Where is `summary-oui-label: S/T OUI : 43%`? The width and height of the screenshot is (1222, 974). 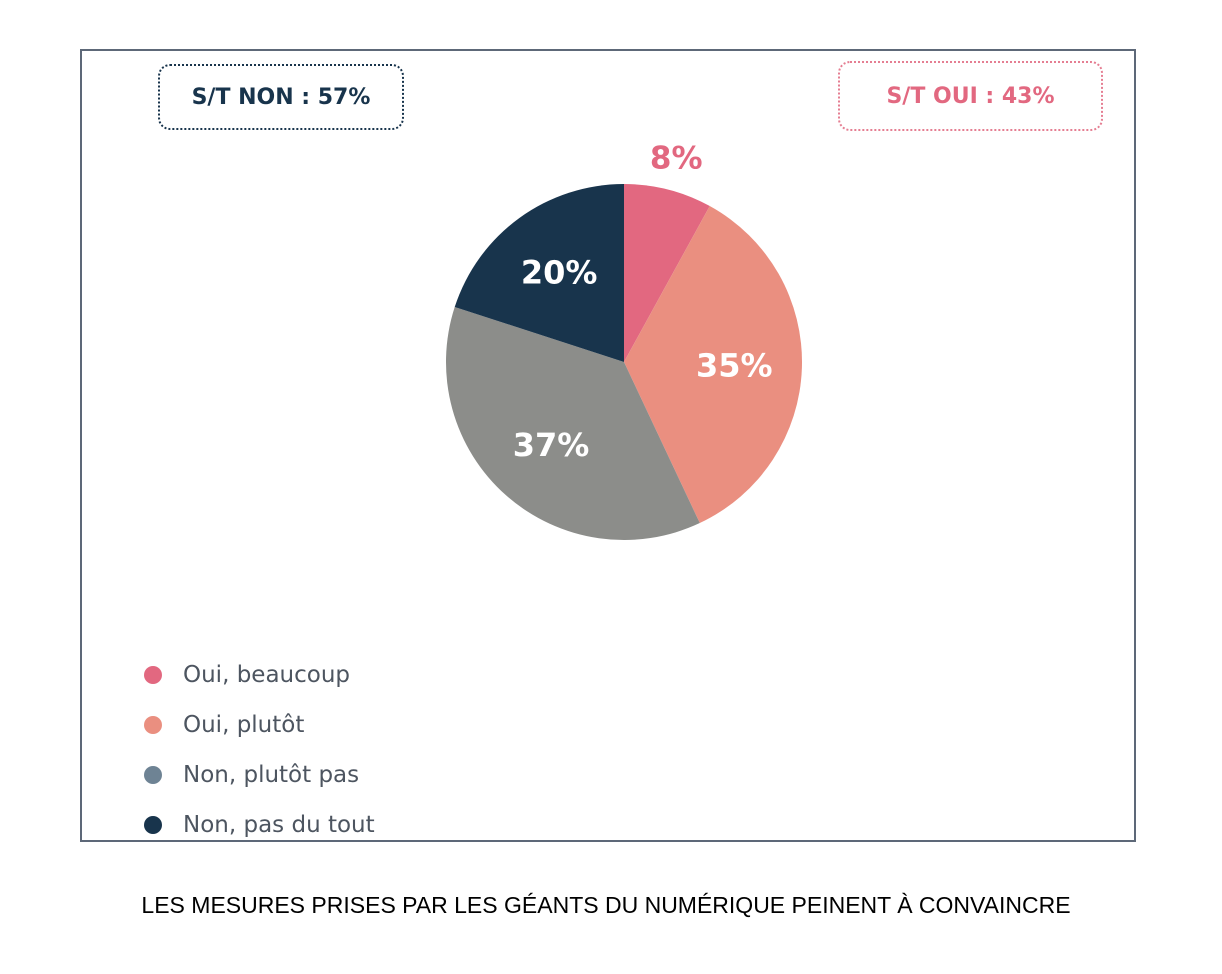
summary-oui-label: S/T OUI : 43% is located at coordinates (970, 96).